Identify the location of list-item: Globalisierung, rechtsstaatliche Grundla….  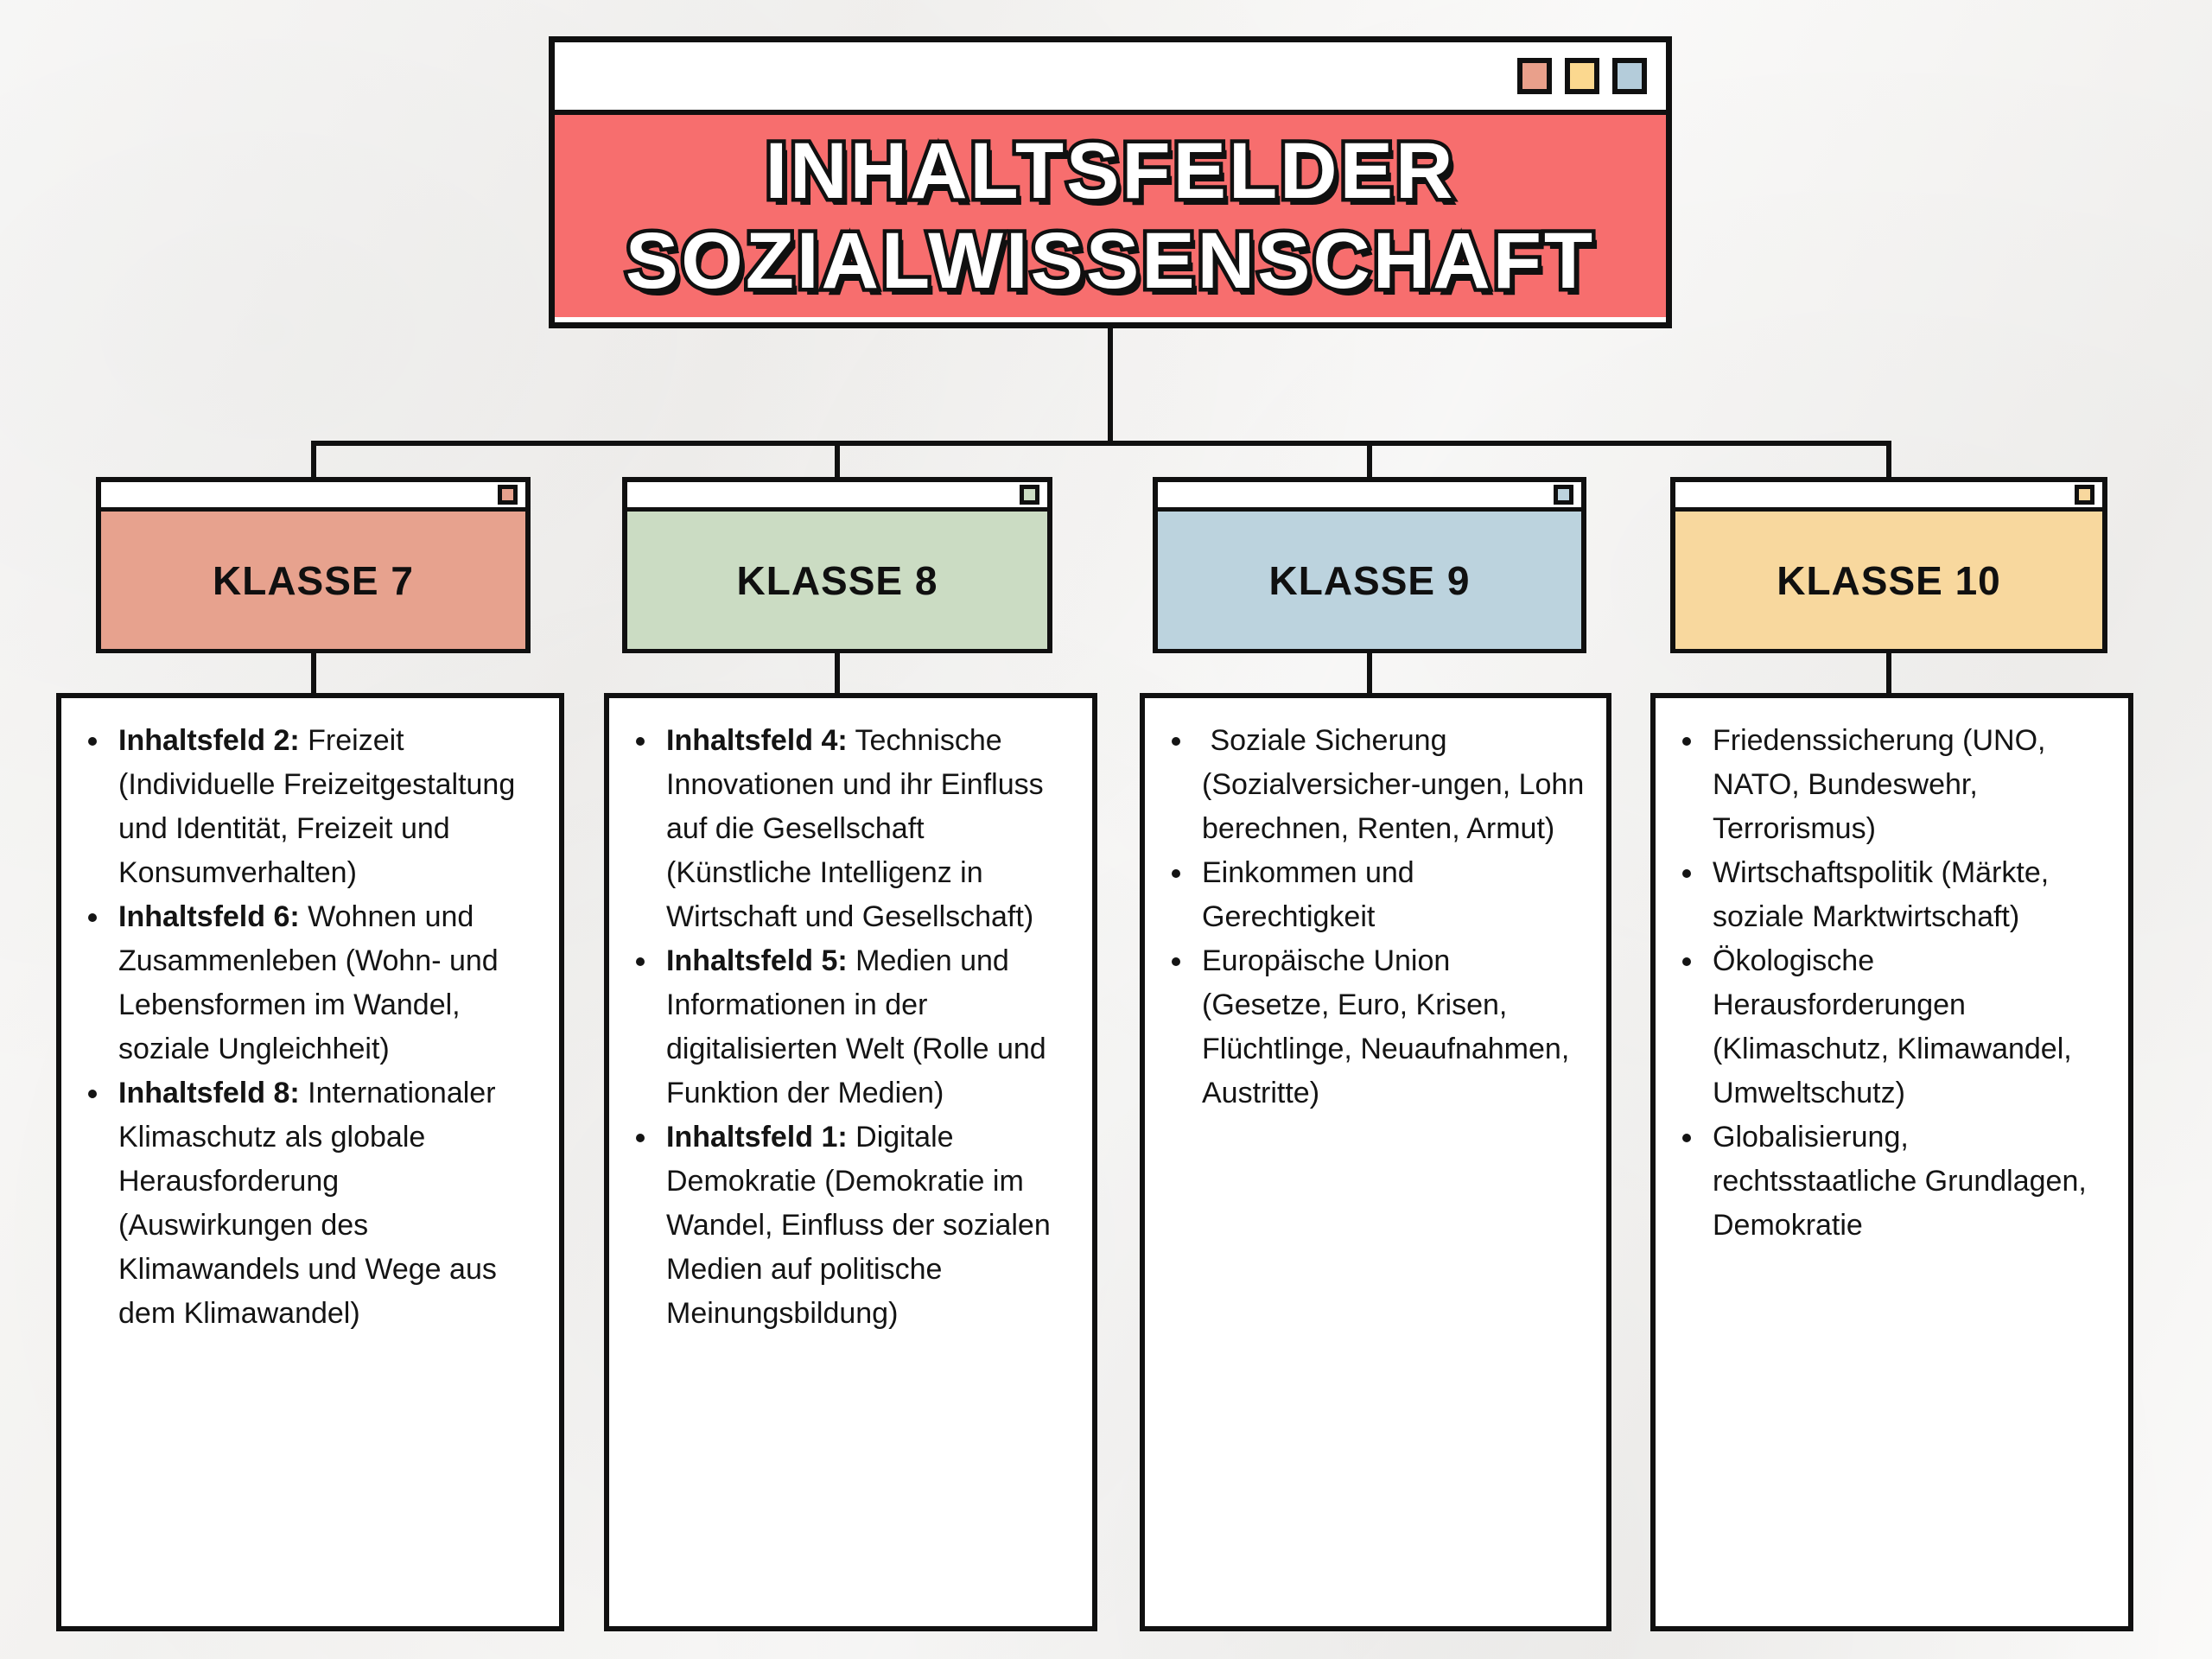
(1906, 1182).